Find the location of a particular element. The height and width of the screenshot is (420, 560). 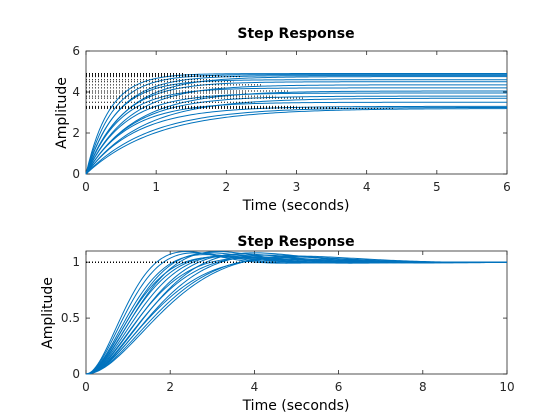

top-x-axis-label: Time (seconds) is located at coordinates (296, 206).